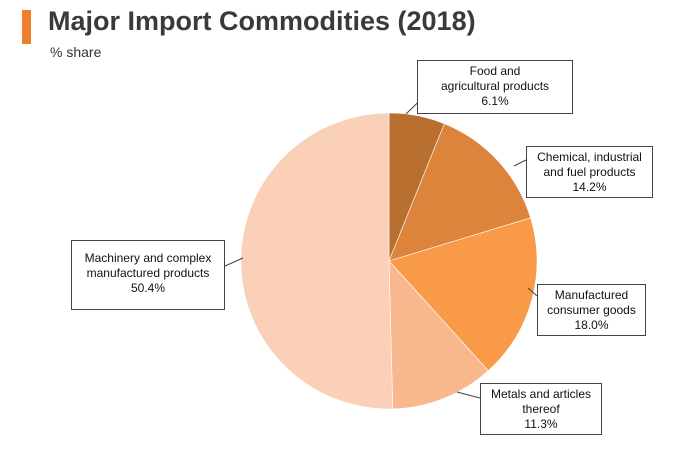 The image size is (700, 450). I want to click on label-metals-line-2: thereof, so click(541, 409).